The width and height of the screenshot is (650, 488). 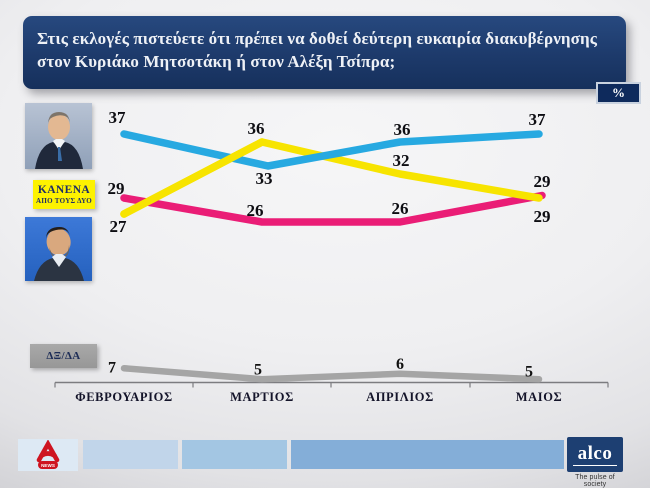 What do you see at coordinates (400, 397) in the screenshot?
I see `svg-text: ΑΠΡΙΛΙΟΣ` at bounding box center [400, 397].